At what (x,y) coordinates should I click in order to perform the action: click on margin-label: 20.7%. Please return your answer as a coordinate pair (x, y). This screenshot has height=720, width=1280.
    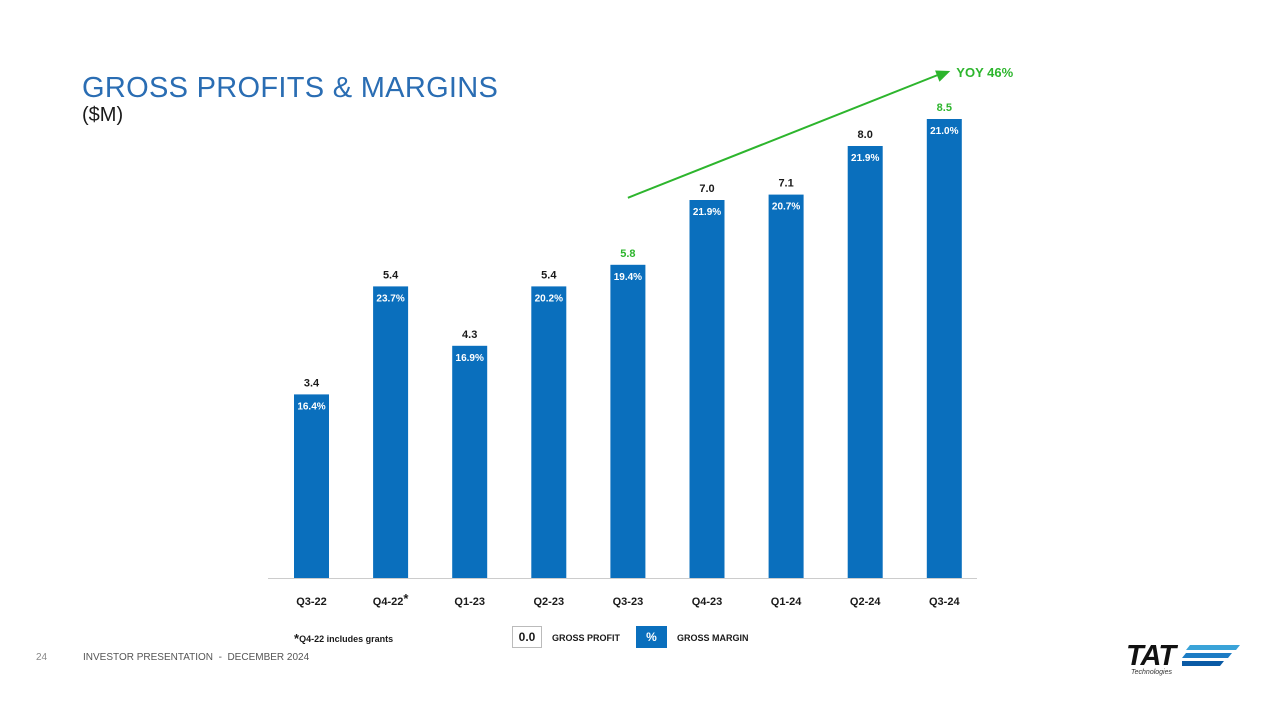
    Looking at the image, I should click on (786, 207).